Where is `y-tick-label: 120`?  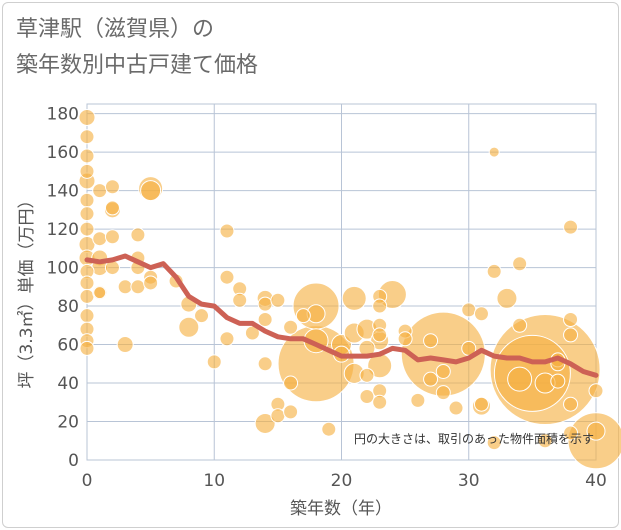 y-tick-label: 120 is located at coordinates (63, 230).